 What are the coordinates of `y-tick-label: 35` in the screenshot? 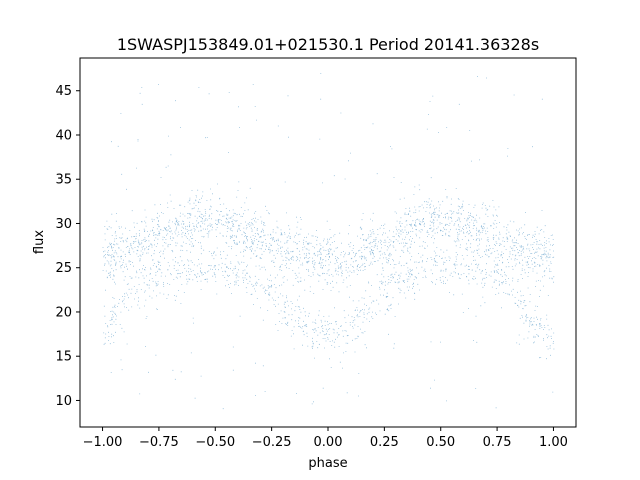 It's located at (63, 180).